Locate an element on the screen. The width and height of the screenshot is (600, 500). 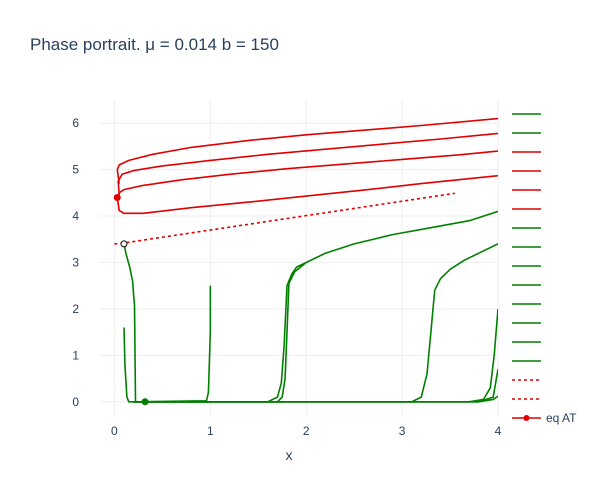
equilibrium-points is located at coordinates (131, 299).